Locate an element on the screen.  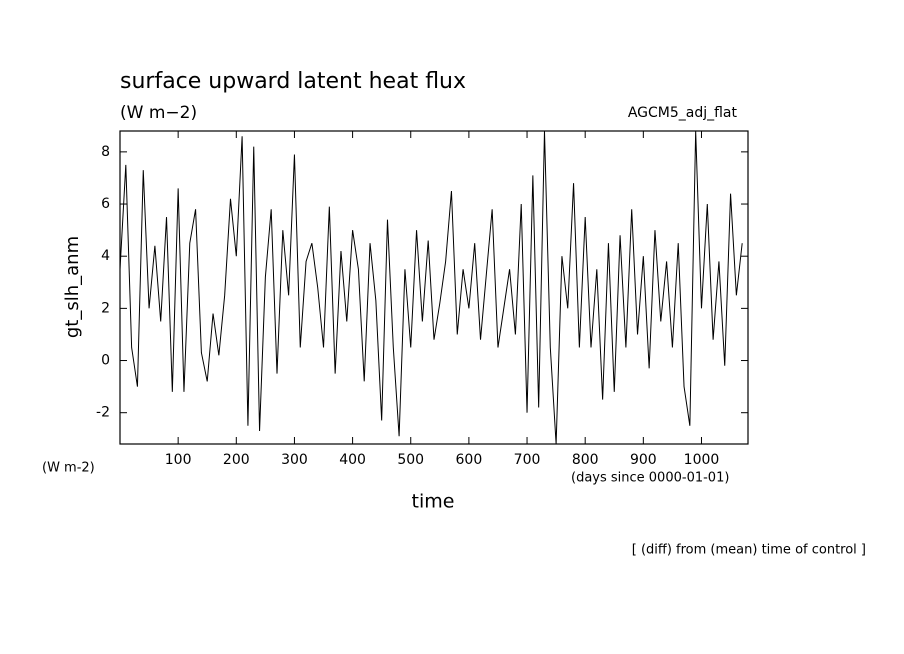
x-tick-label: 200 is located at coordinates (236, 460).